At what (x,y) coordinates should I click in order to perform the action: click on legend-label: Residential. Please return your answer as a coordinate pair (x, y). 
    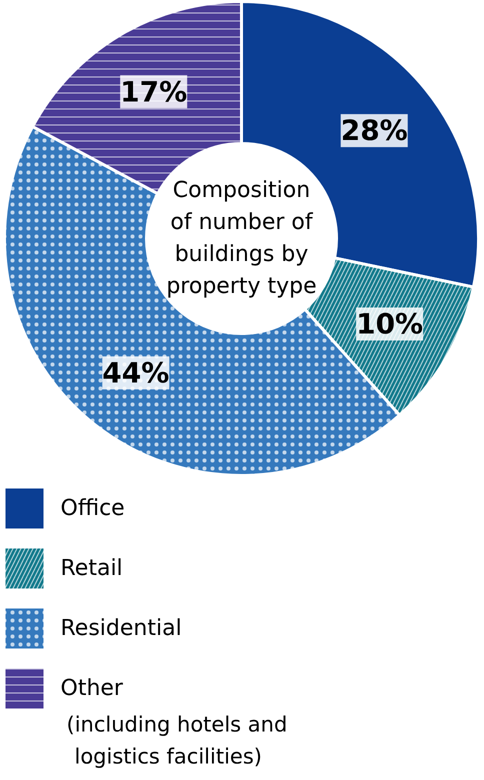
    Looking at the image, I should click on (121, 628).